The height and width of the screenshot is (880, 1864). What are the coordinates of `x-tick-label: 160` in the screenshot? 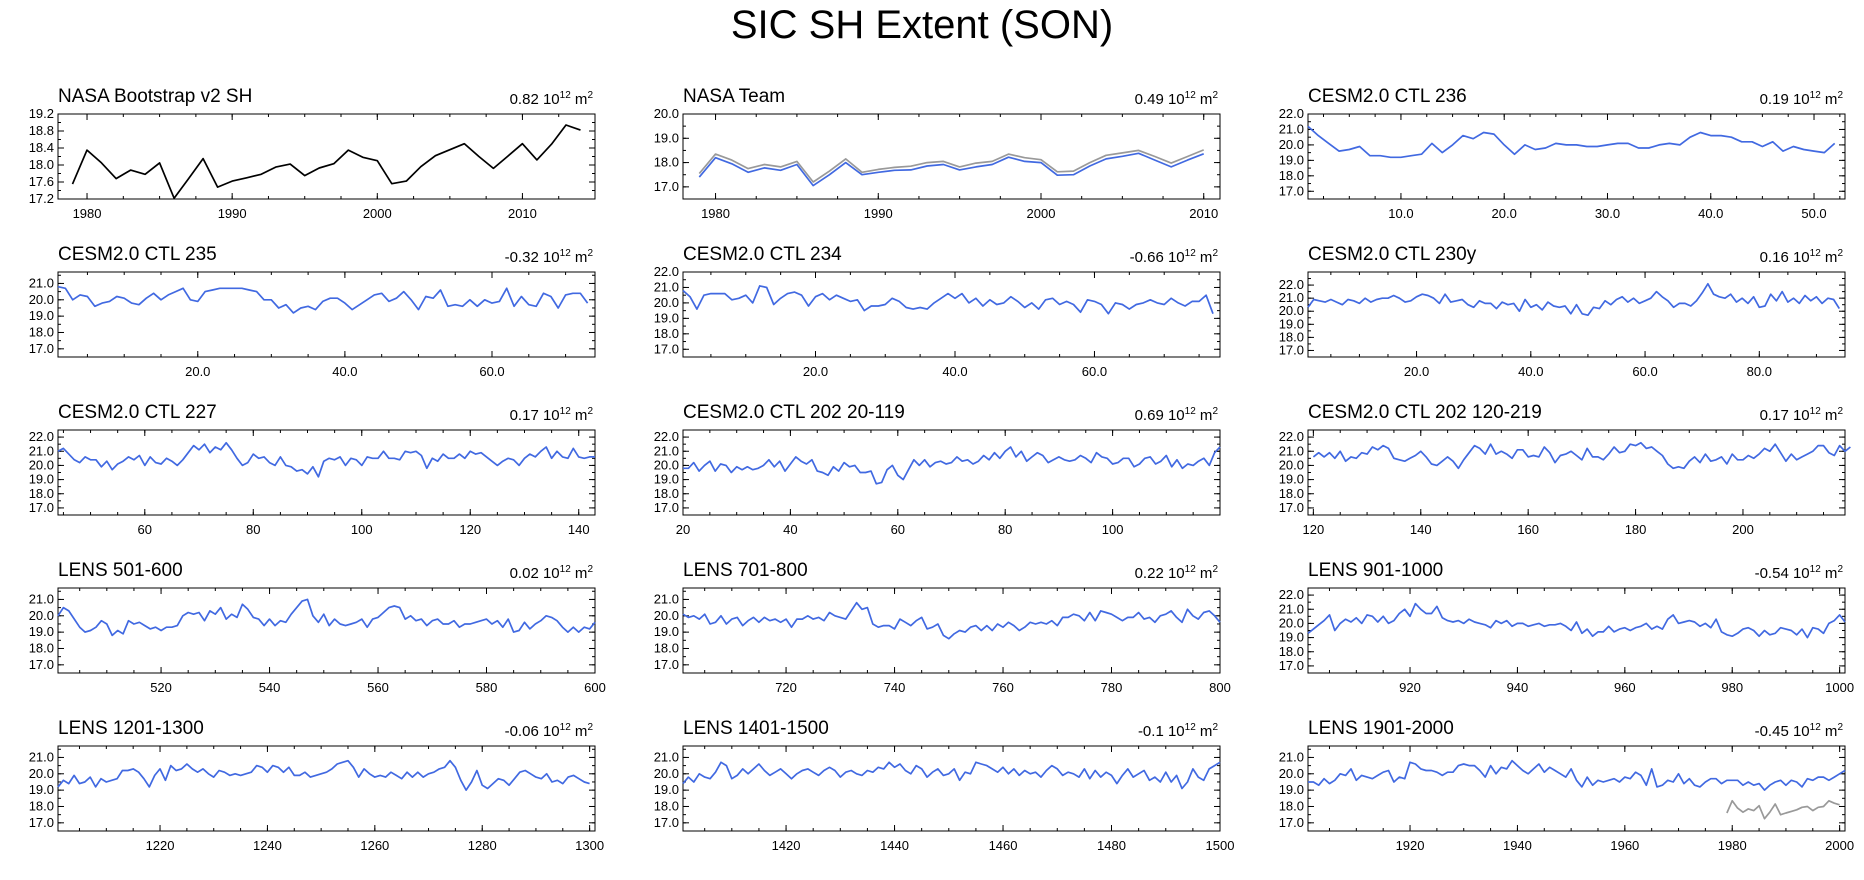 It's located at (1528, 529).